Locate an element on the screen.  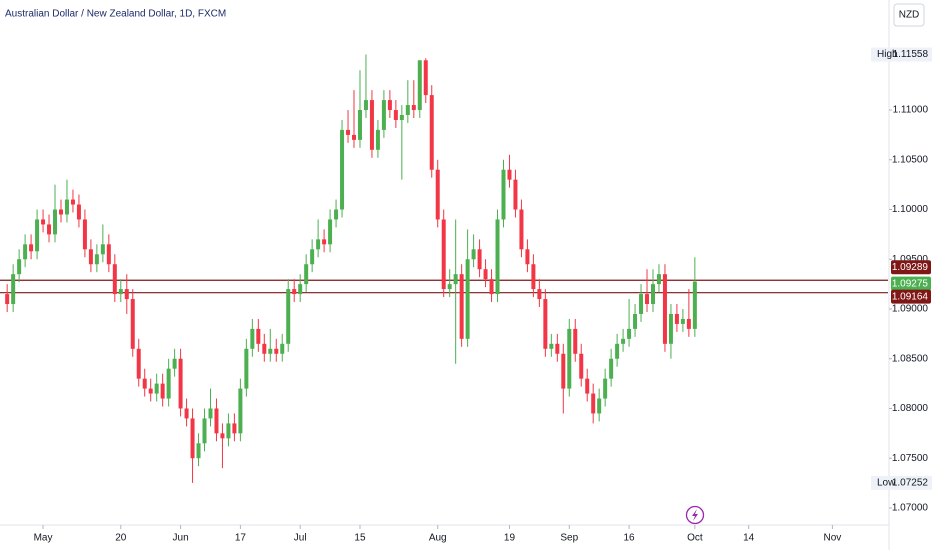
x-tick-label: 20 is located at coordinates (121, 538).